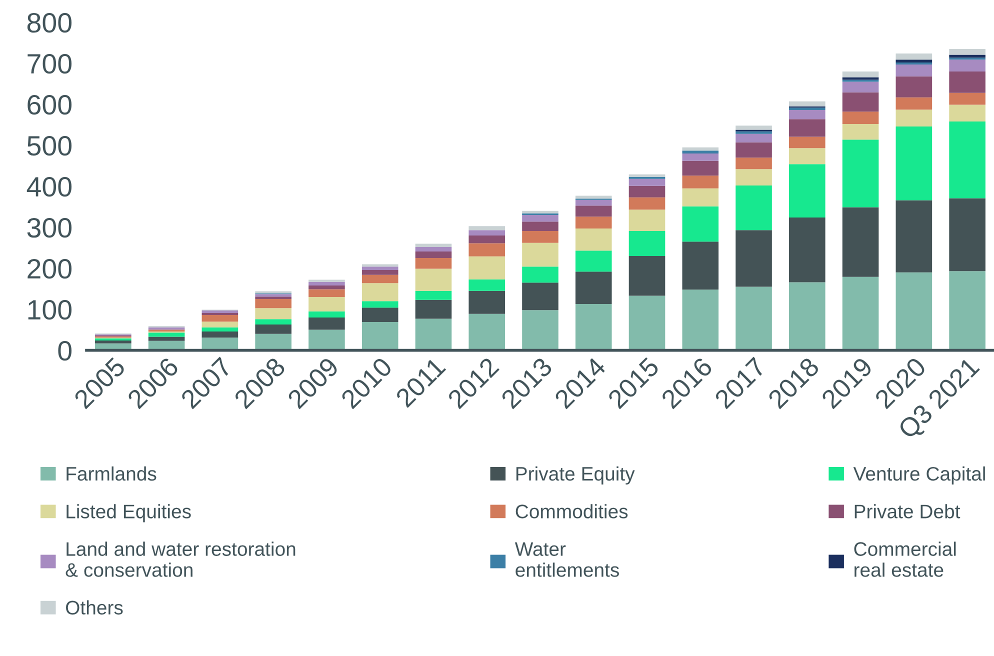 The image size is (994, 656). What do you see at coordinates (50, 104) in the screenshot?
I see `y-tick-label: 600` at bounding box center [50, 104].